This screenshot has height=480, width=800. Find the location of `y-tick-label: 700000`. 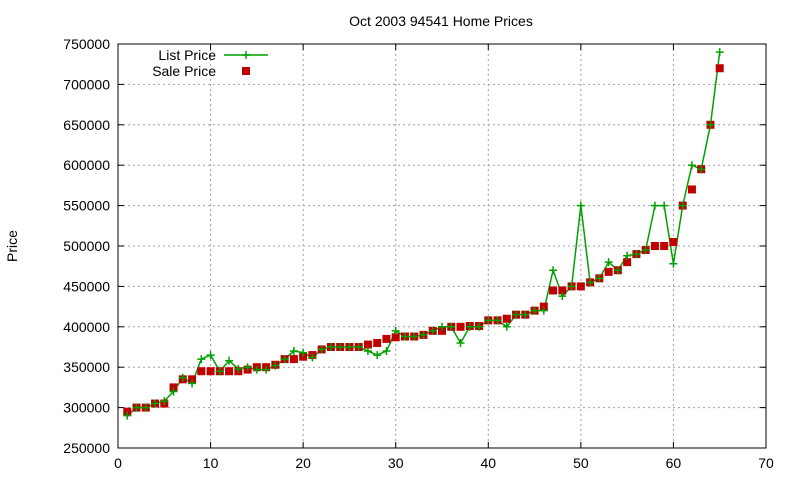

y-tick-label: 700000 is located at coordinates (86, 84).